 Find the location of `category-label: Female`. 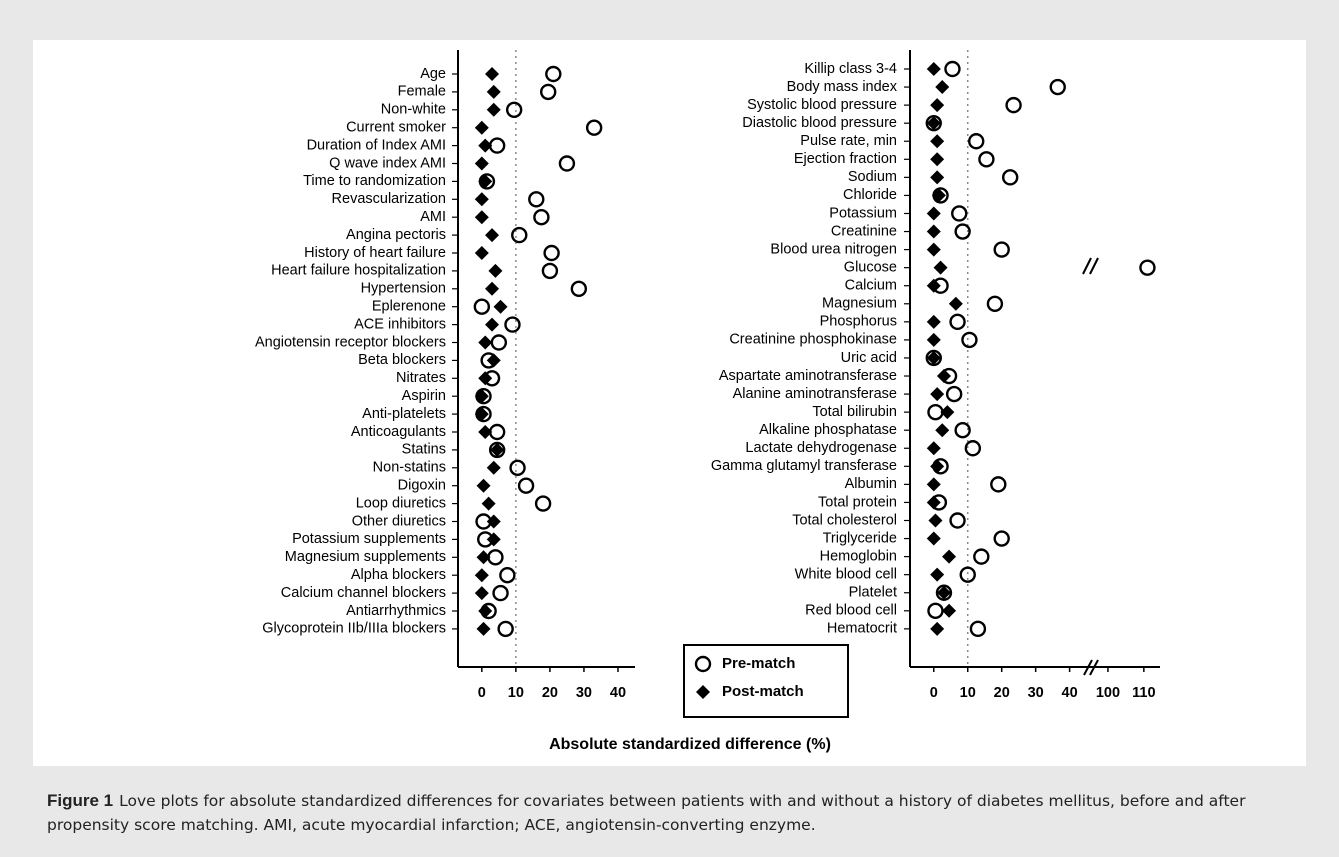

category-label: Female is located at coordinates (422, 92).